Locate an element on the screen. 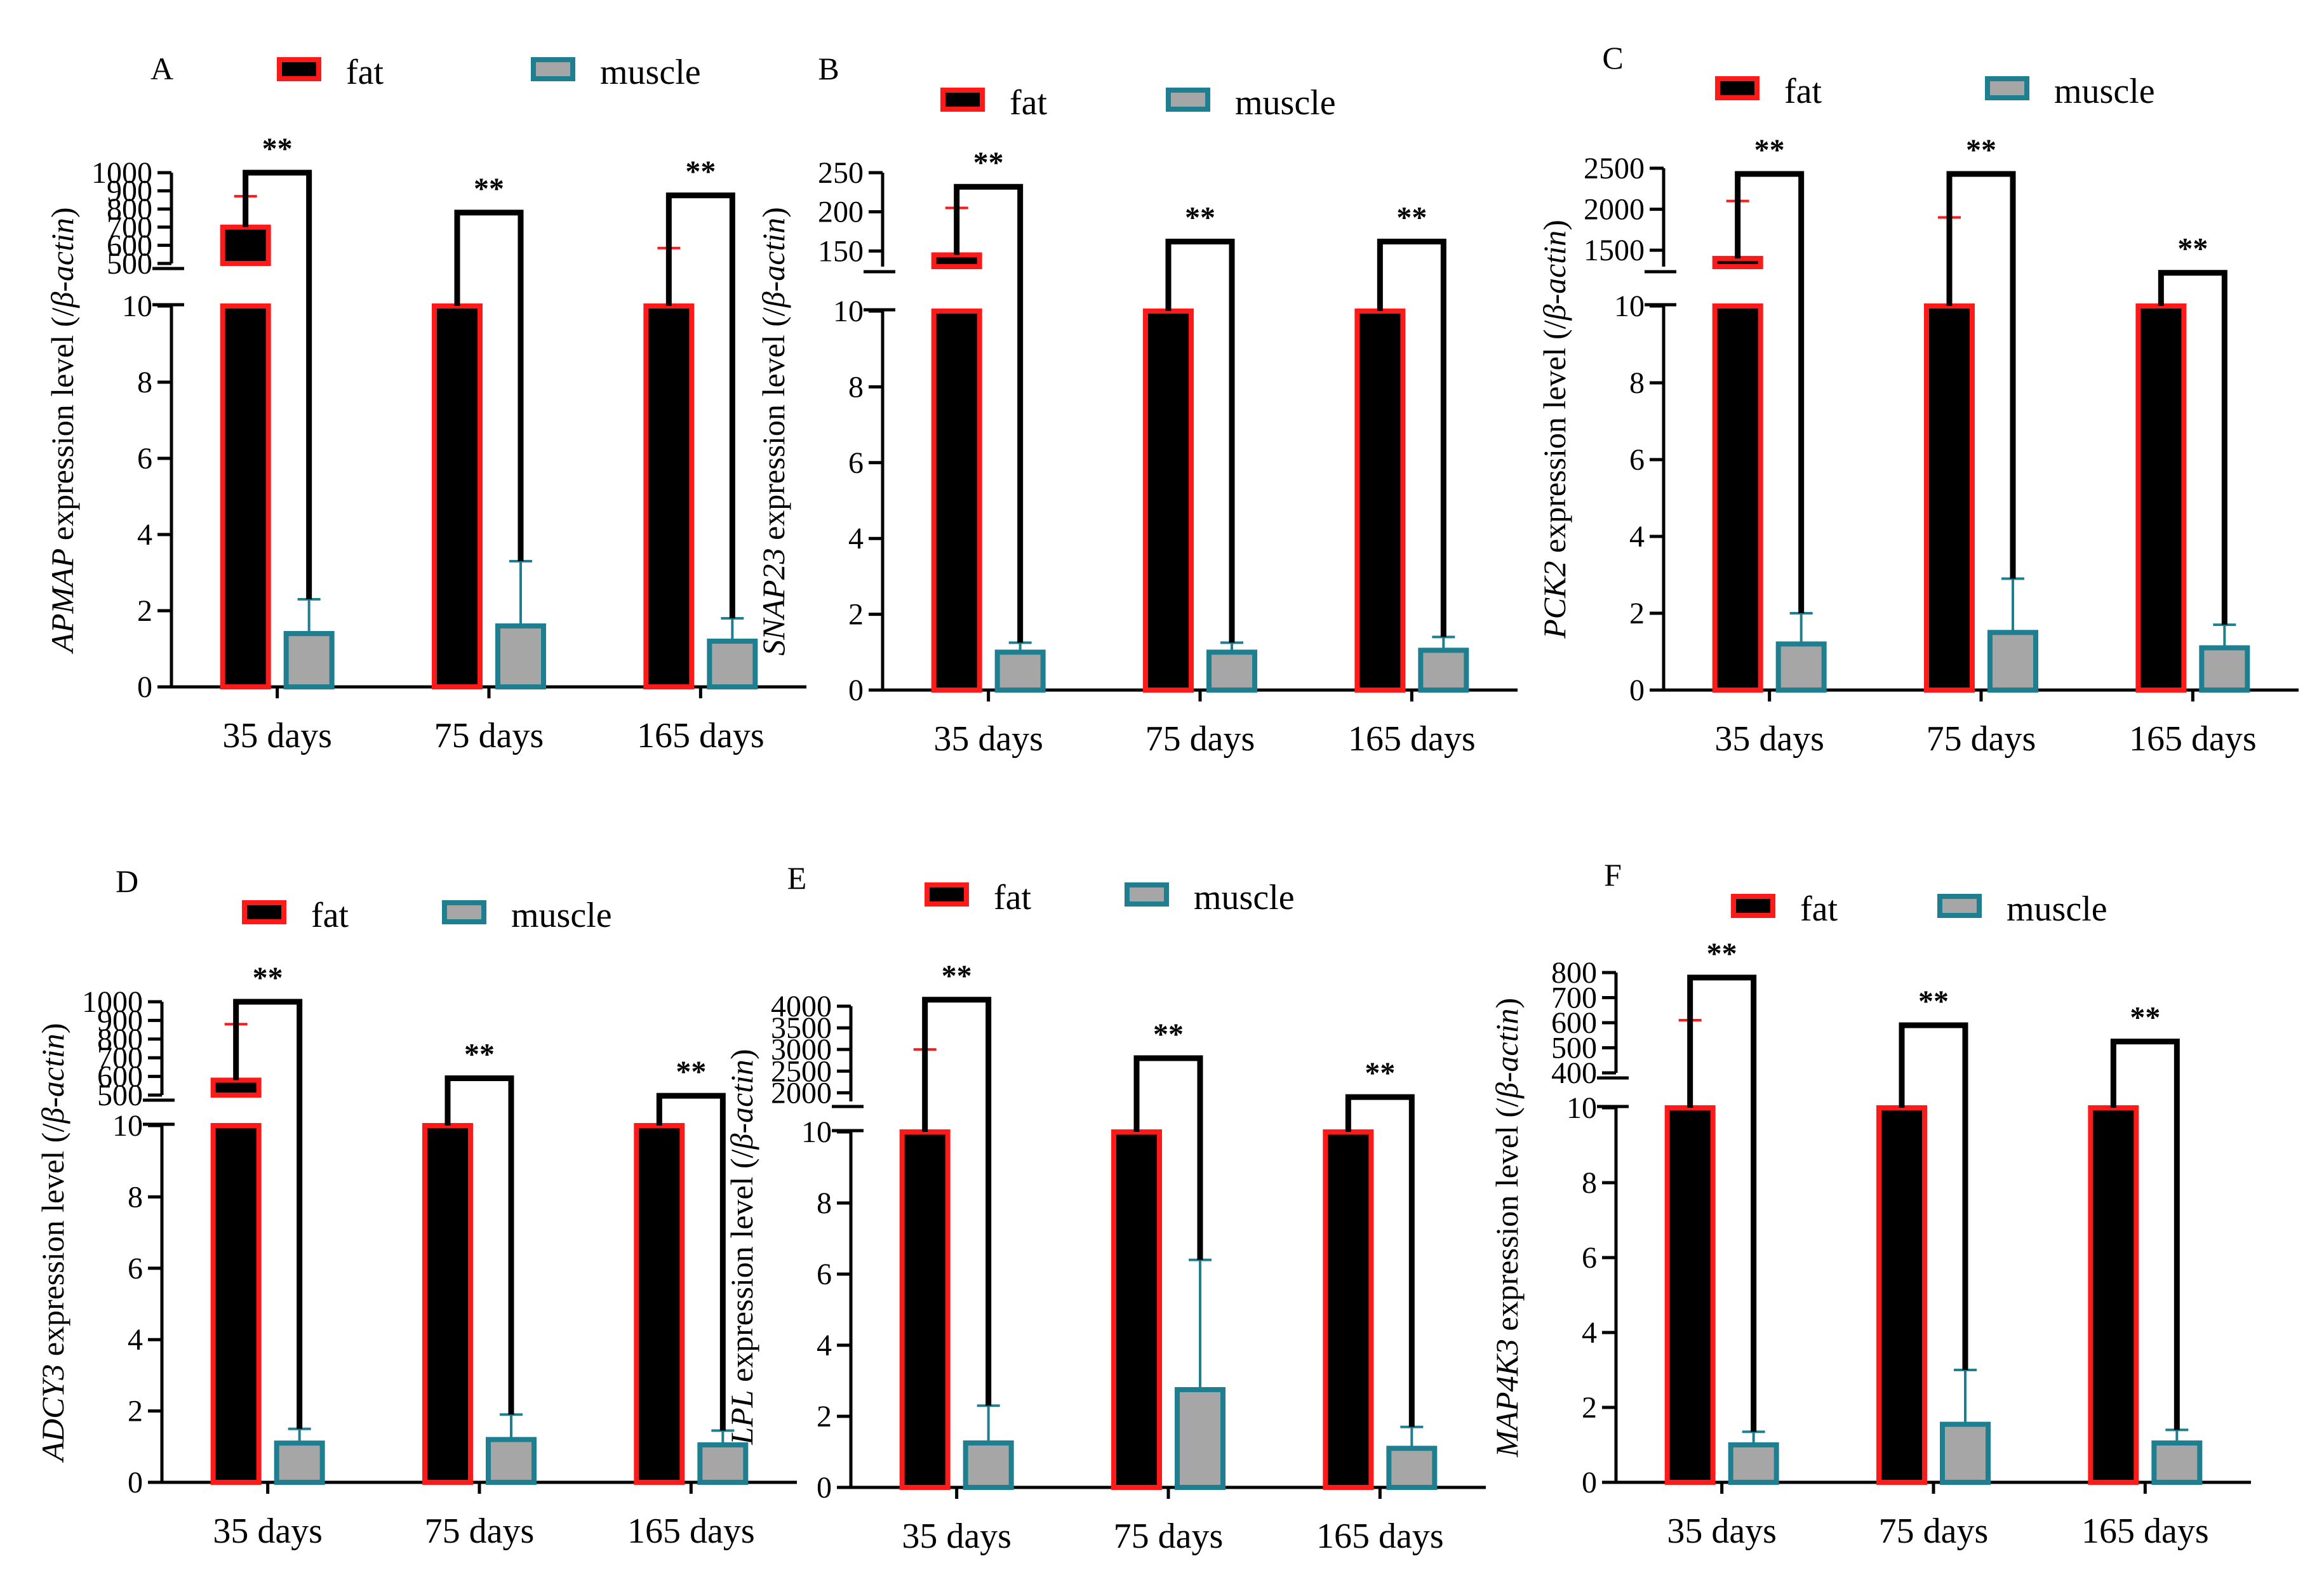  panel-letter: C is located at coordinates (1612, 58).